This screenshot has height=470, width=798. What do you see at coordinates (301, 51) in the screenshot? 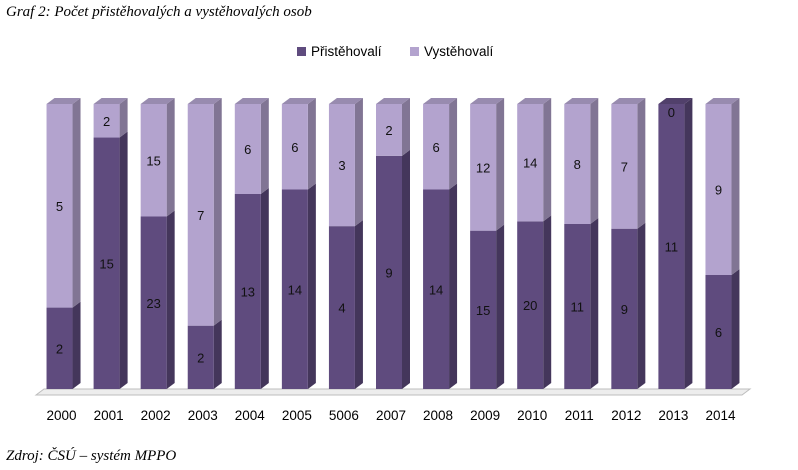
I see `legend-swatch-immigrants` at bounding box center [301, 51].